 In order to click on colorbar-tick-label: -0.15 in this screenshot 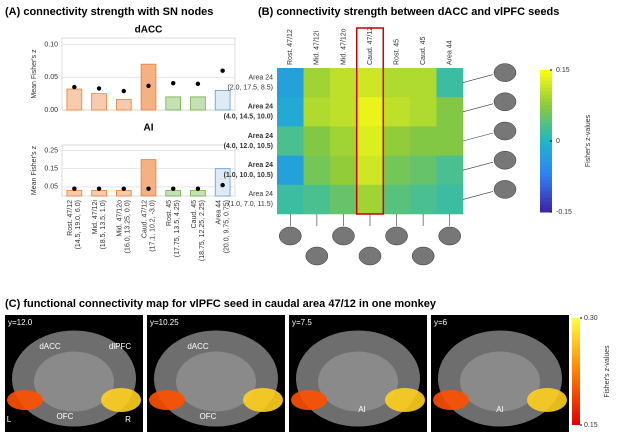, I will do `click(564, 212)`.